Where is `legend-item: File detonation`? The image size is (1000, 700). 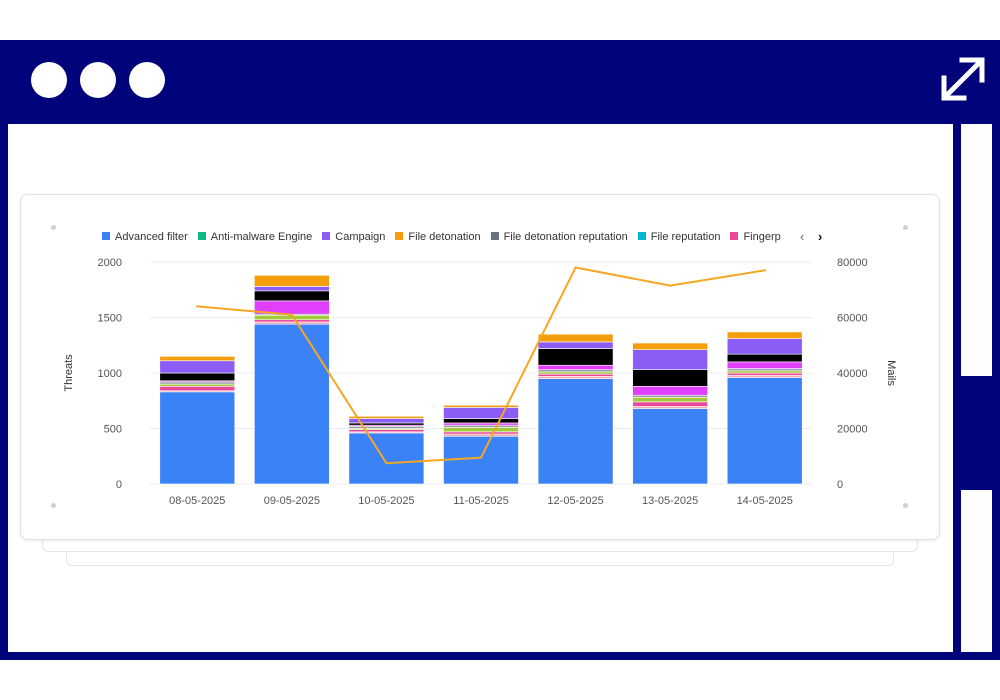 legend-item: File detonation is located at coordinates (438, 237).